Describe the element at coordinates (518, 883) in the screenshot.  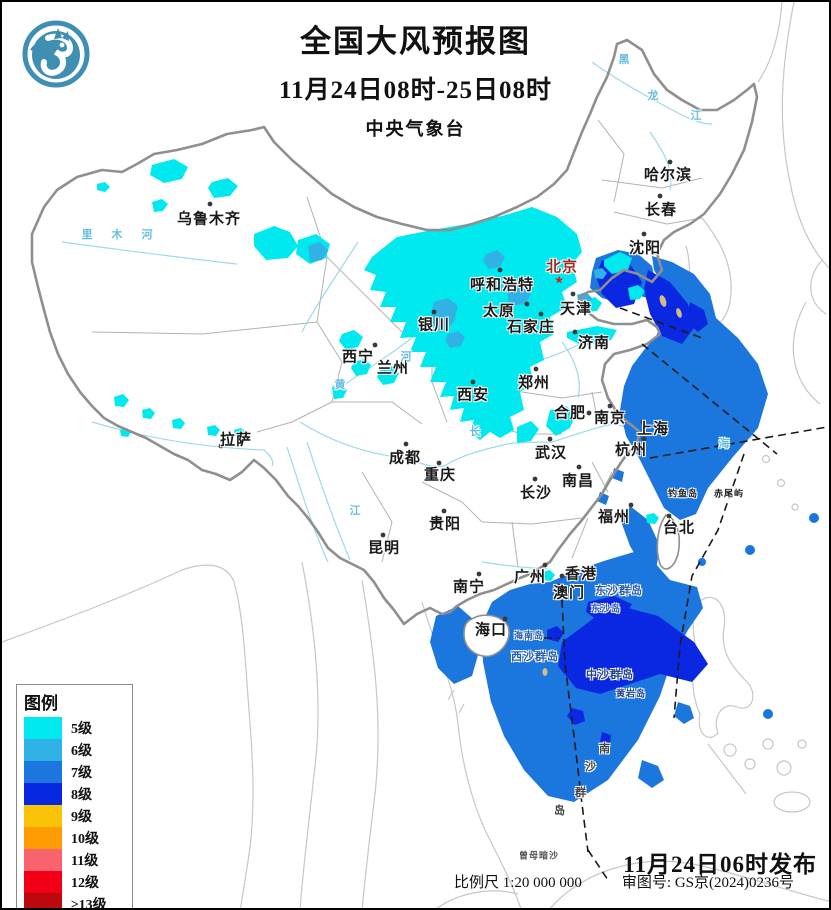
I see `map-scale: 比例尺 1:20 000 000` at that location.